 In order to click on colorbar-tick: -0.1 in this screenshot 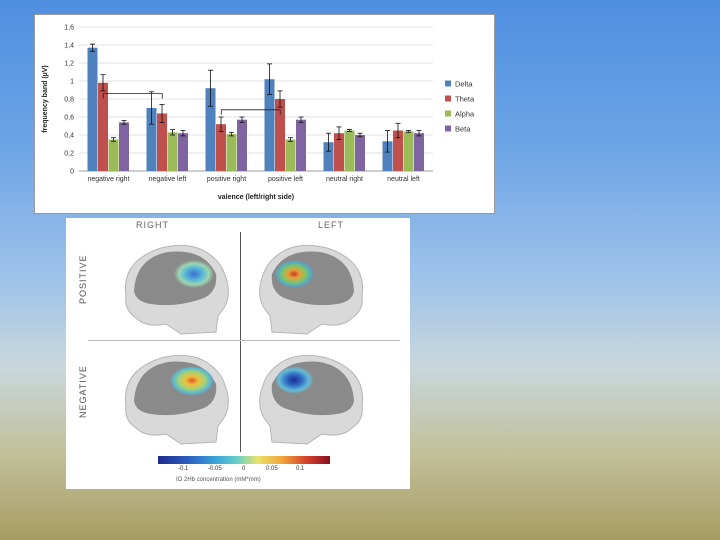, I will do `click(183, 469)`.